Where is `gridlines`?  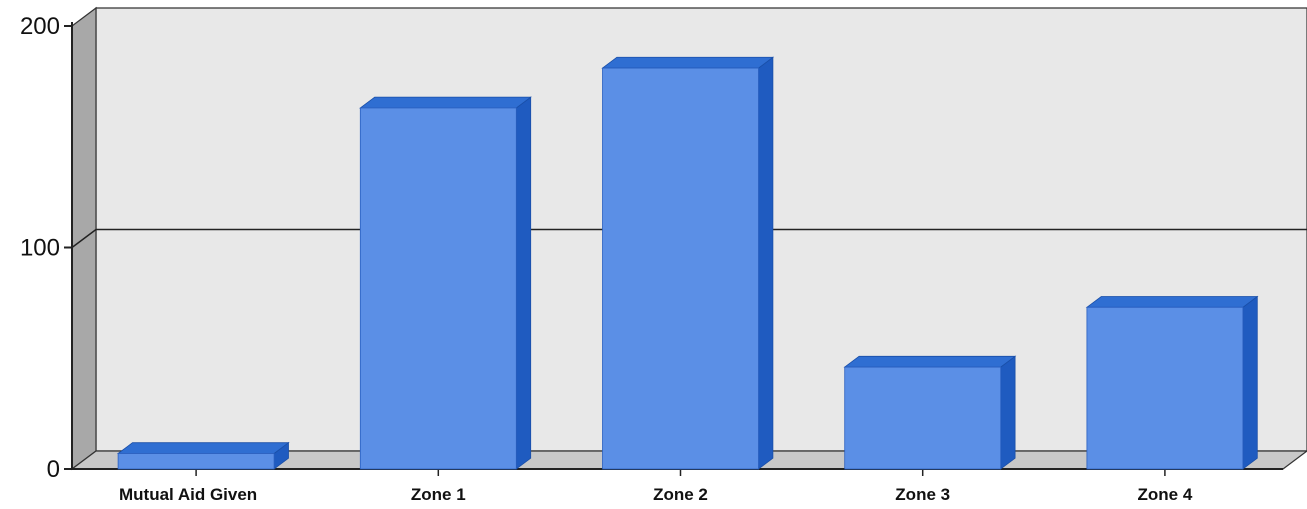 gridlines is located at coordinates (689, 238).